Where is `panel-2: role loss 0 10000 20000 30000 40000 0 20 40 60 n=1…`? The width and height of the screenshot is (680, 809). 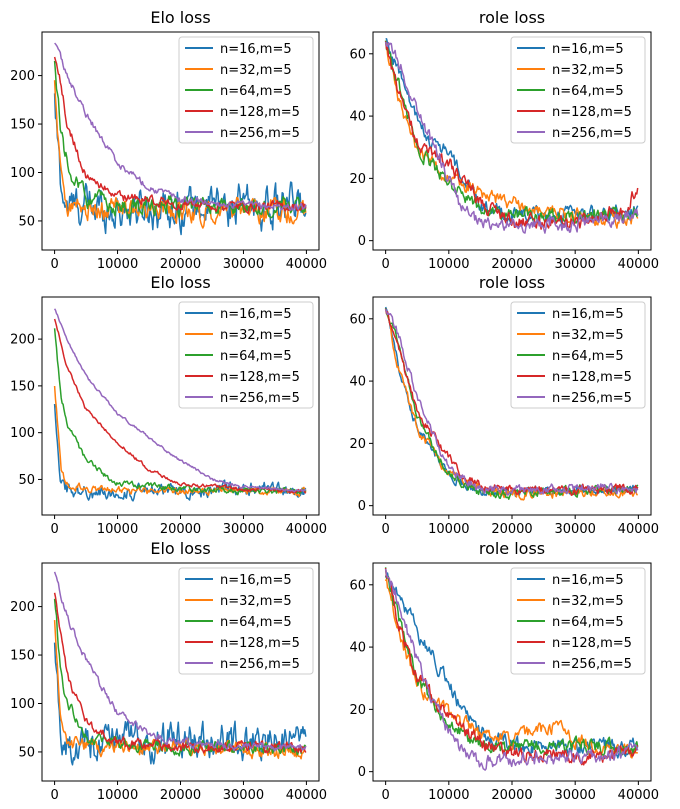 panel-2: role loss 0 10000 20000 30000 40000 0 20 40 60 n=1… is located at coordinates (504, 140).